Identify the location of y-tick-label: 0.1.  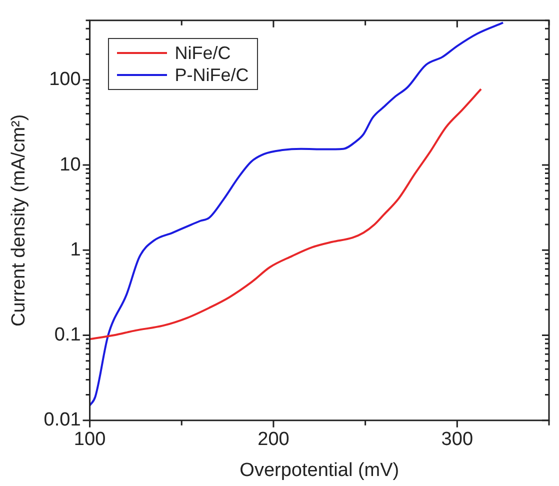
(67, 335).